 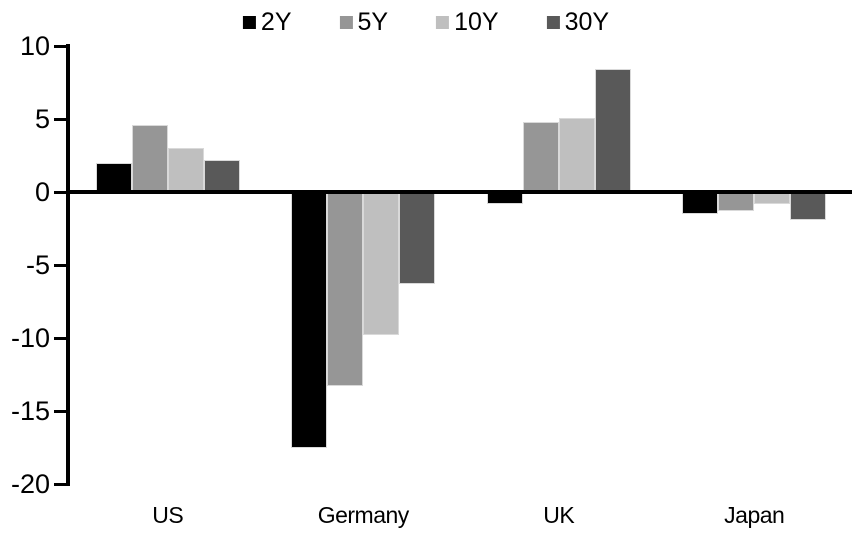 What do you see at coordinates (221, 175) in the screenshot?
I see `bar-us-30y` at bounding box center [221, 175].